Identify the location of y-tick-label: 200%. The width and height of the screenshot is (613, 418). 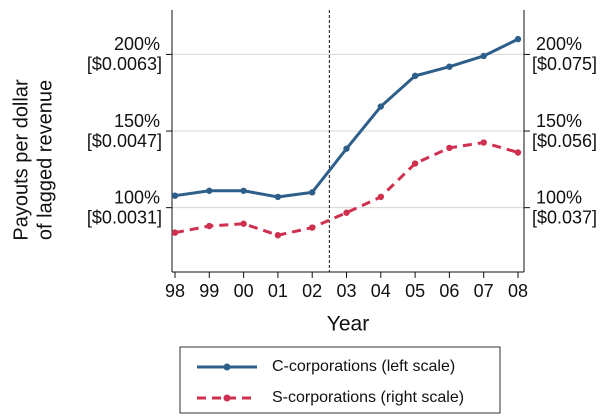
(137, 44).